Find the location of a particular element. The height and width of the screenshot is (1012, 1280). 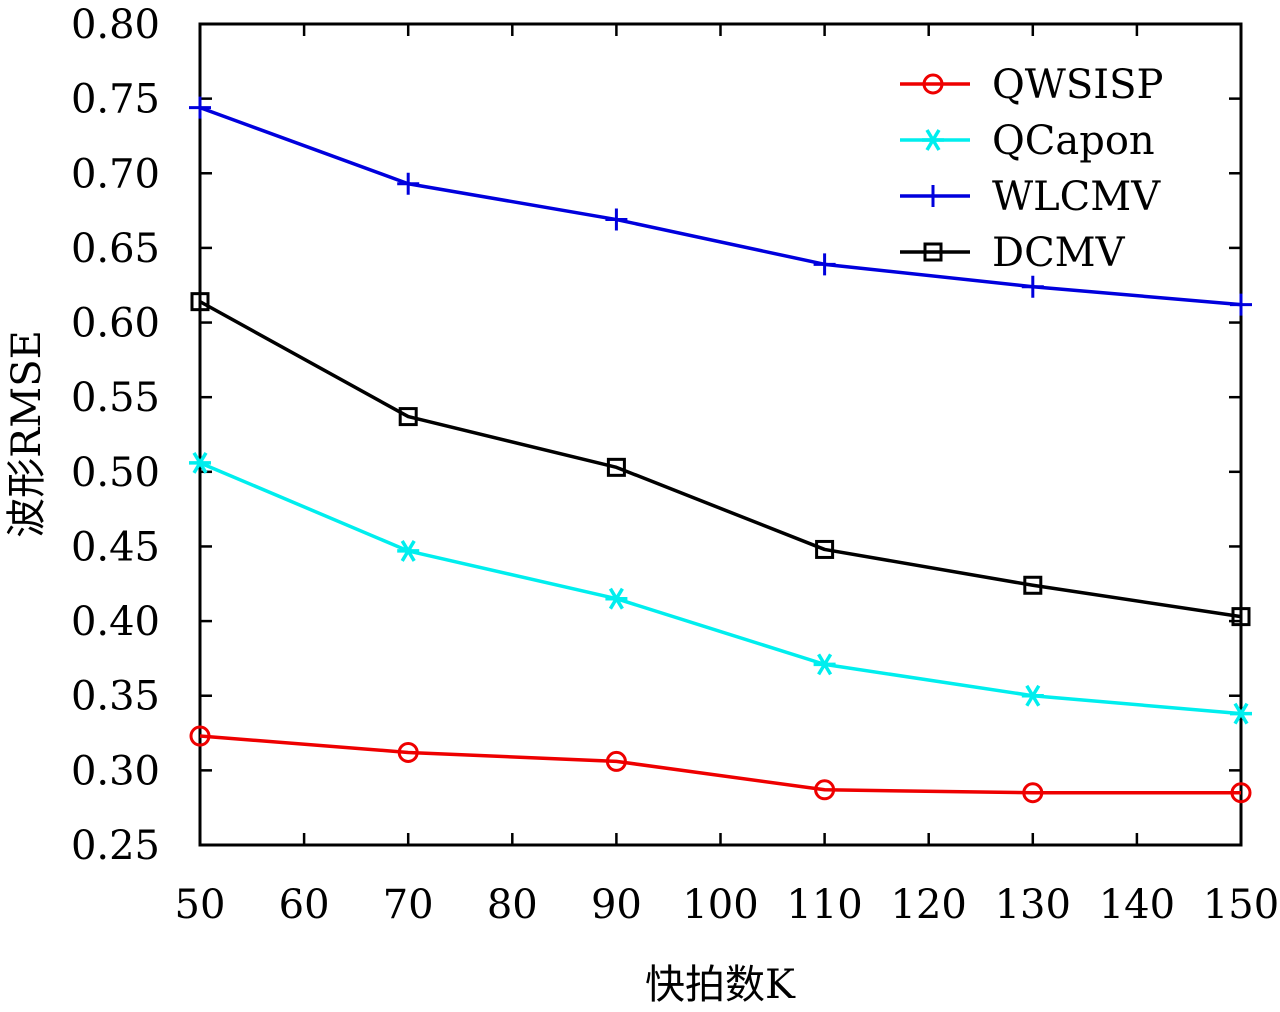

legend-marker-qcapon is located at coordinates (933, 140).